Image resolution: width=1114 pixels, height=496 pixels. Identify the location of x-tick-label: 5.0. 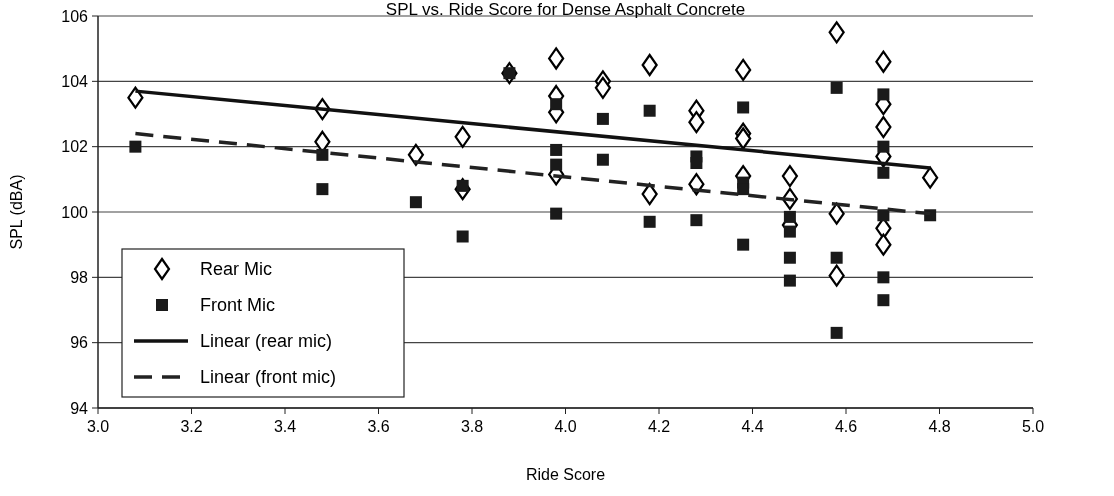
(1033, 426).